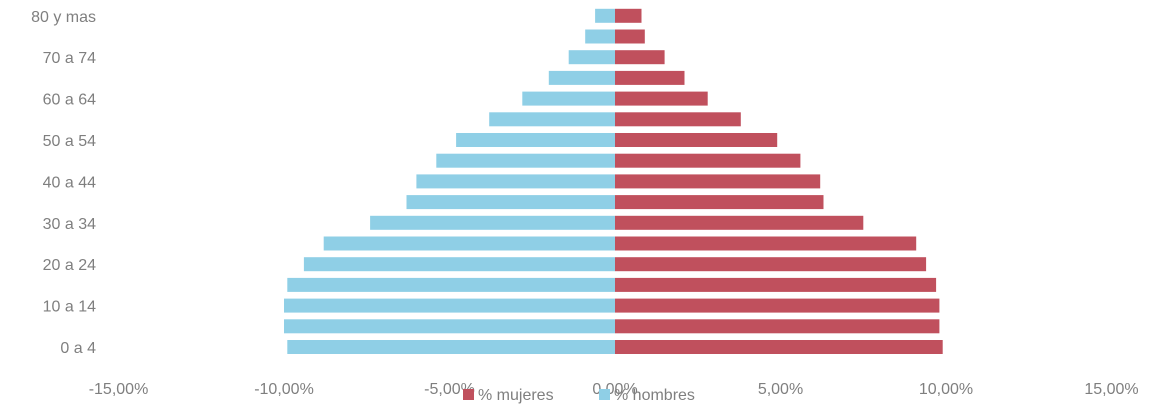 This screenshot has width=1159, height=407. What do you see at coordinates (69, 100) in the screenshot?
I see `y-tick-label: 60 a 64` at bounding box center [69, 100].